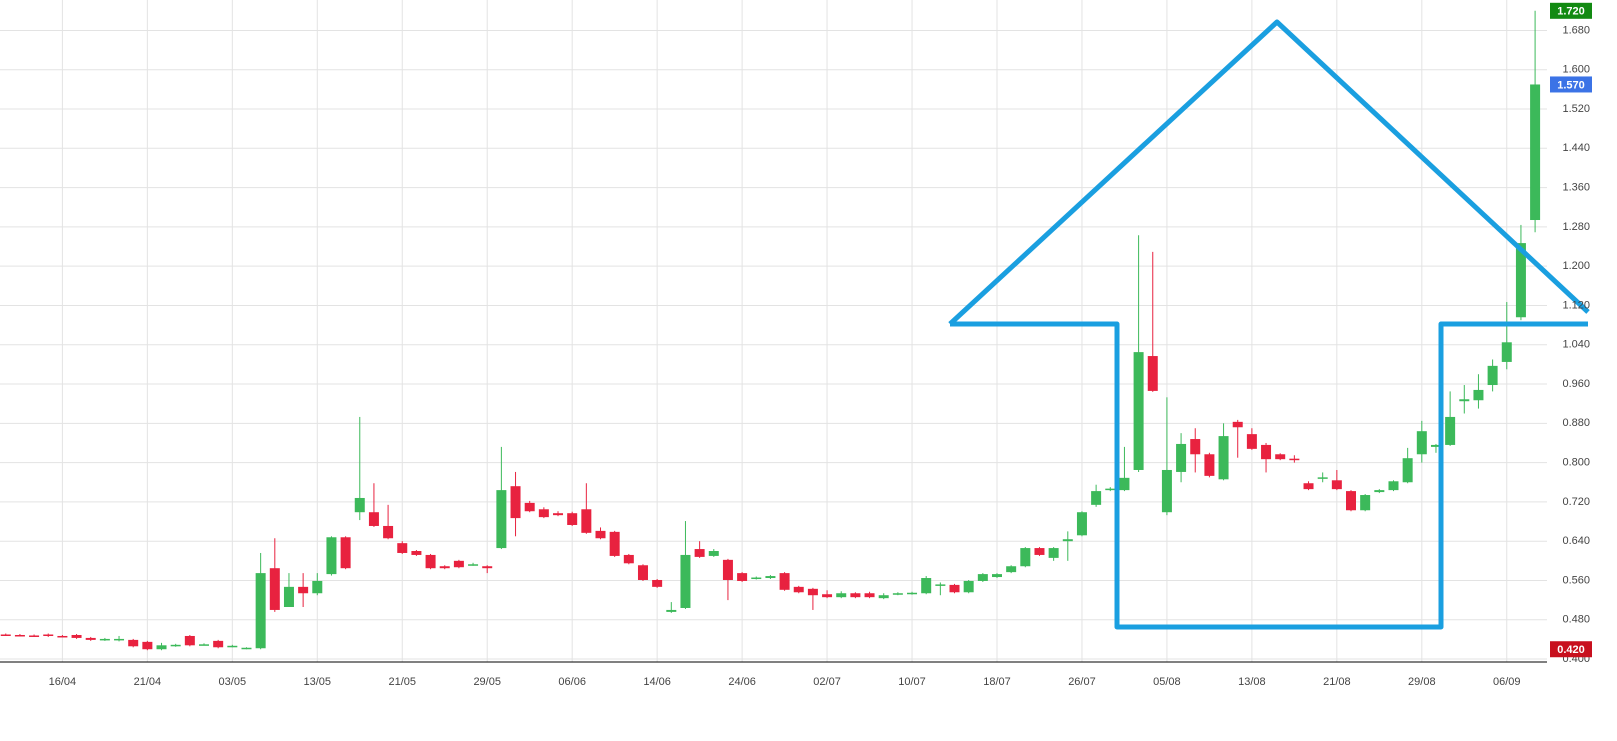  What do you see at coordinates (1576, 423) in the screenshot?
I see `y-tick-label: 0.880` at bounding box center [1576, 423].